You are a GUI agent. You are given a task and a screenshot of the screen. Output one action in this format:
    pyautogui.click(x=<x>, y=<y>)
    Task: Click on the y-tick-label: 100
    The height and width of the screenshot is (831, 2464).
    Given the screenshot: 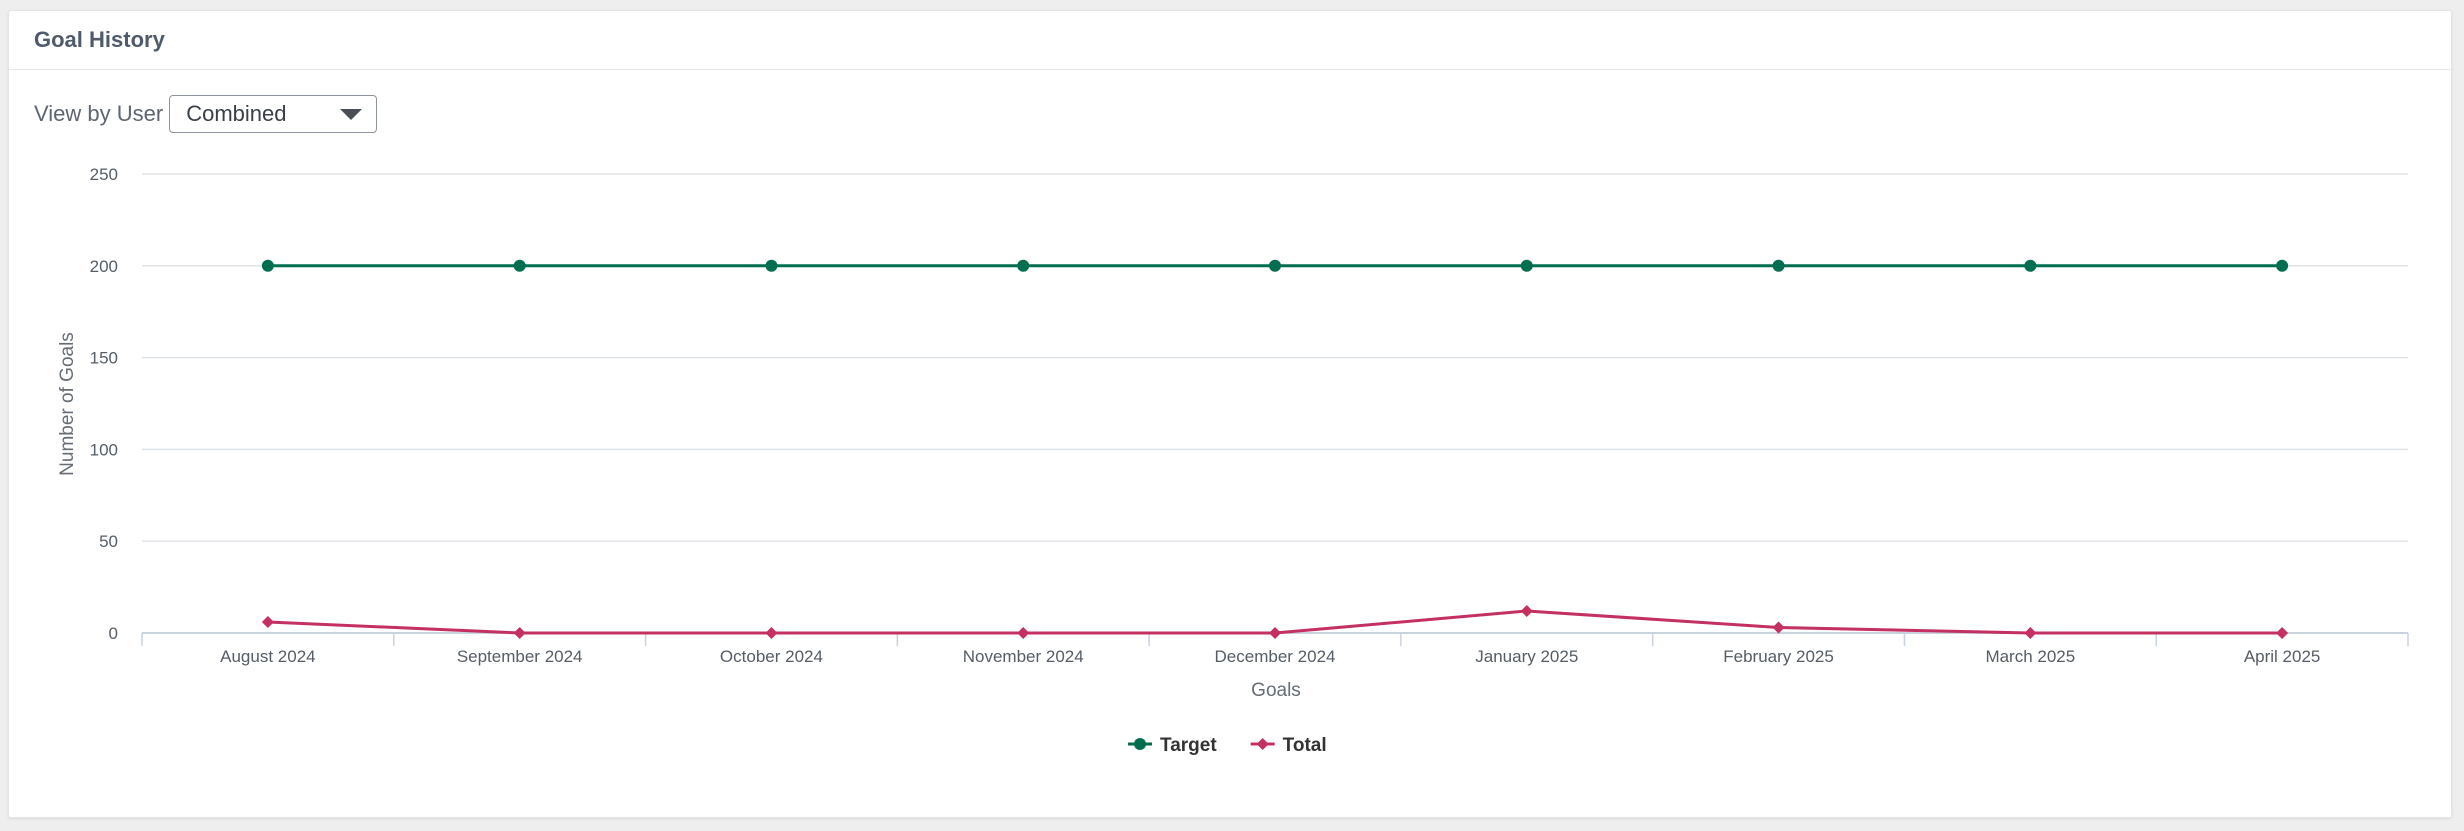 What is the action you would take?
    pyautogui.click(x=104, y=449)
    